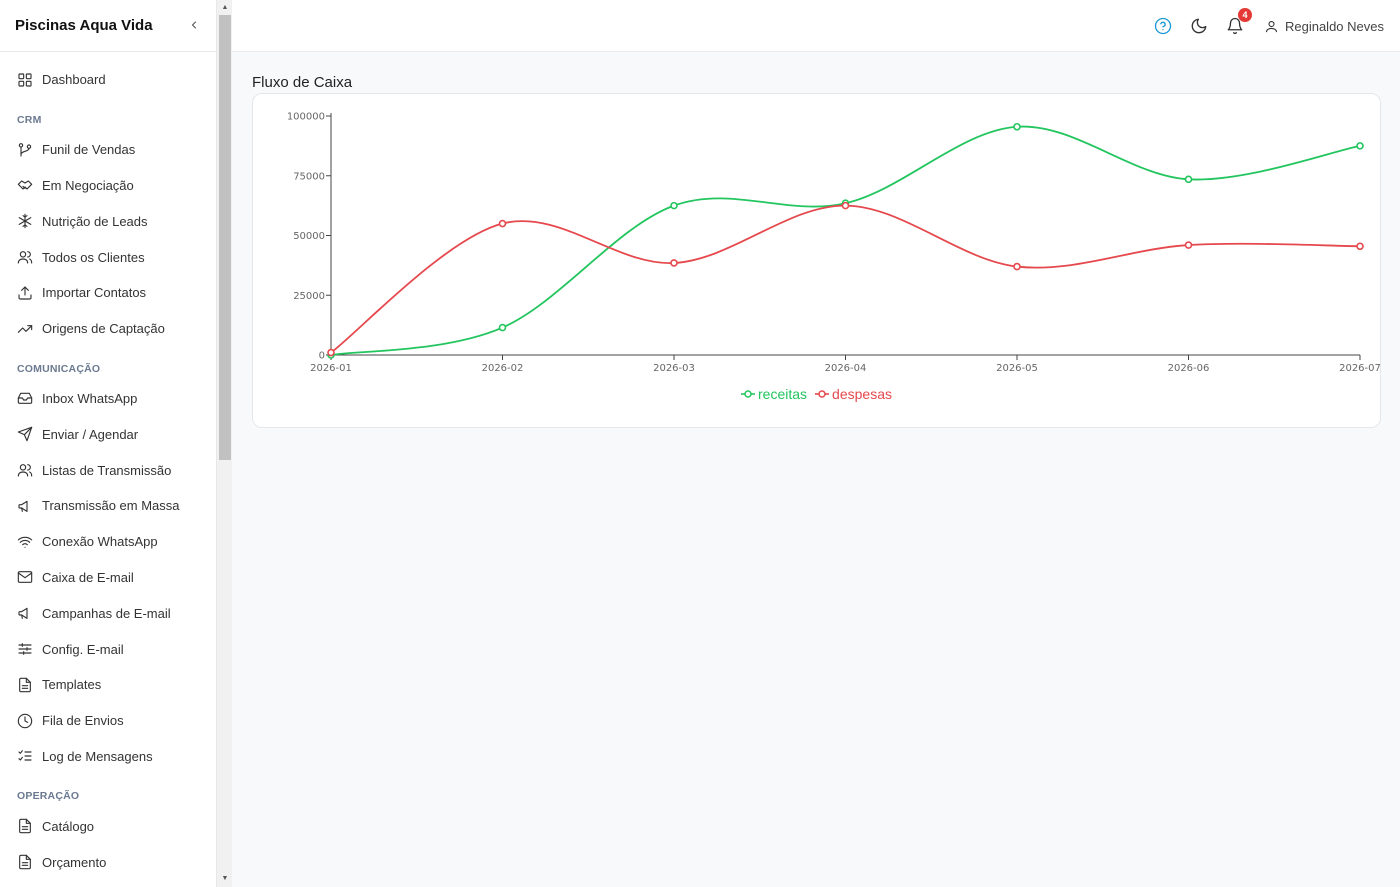 The height and width of the screenshot is (887, 1400). I want to click on legend-item-despesas: despesas, so click(853, 394).